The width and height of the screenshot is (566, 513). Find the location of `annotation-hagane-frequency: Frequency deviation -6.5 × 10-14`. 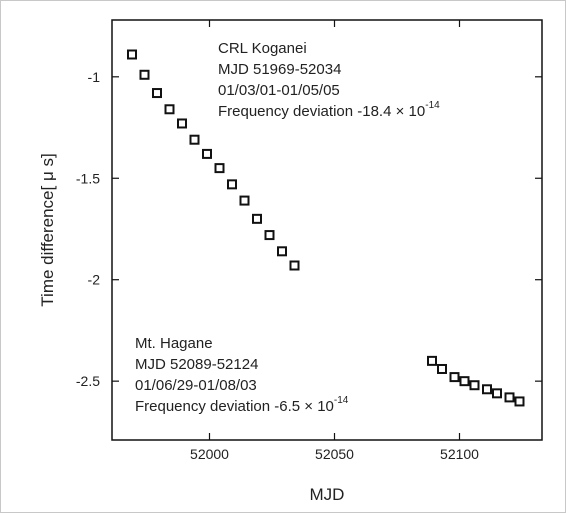

annotation-hagane-frequency: Frequency deviation -6.5 × 10-14 is located at coordinates (242, 405).